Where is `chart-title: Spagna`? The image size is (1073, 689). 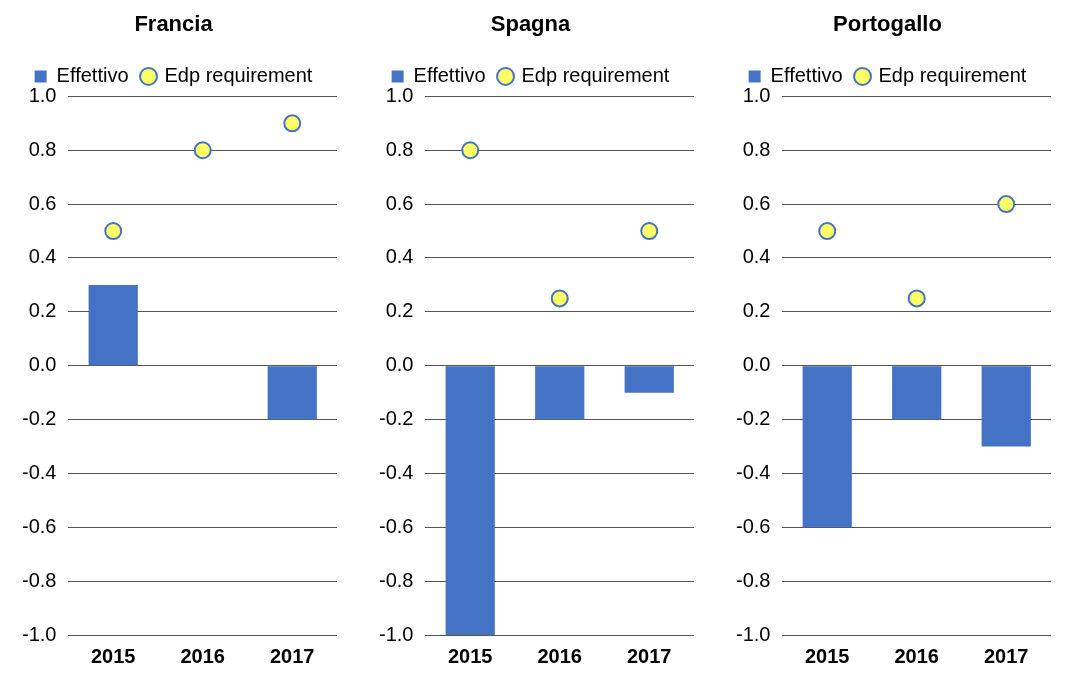 chart-title: Spagna is located at coordinates (530, 24).